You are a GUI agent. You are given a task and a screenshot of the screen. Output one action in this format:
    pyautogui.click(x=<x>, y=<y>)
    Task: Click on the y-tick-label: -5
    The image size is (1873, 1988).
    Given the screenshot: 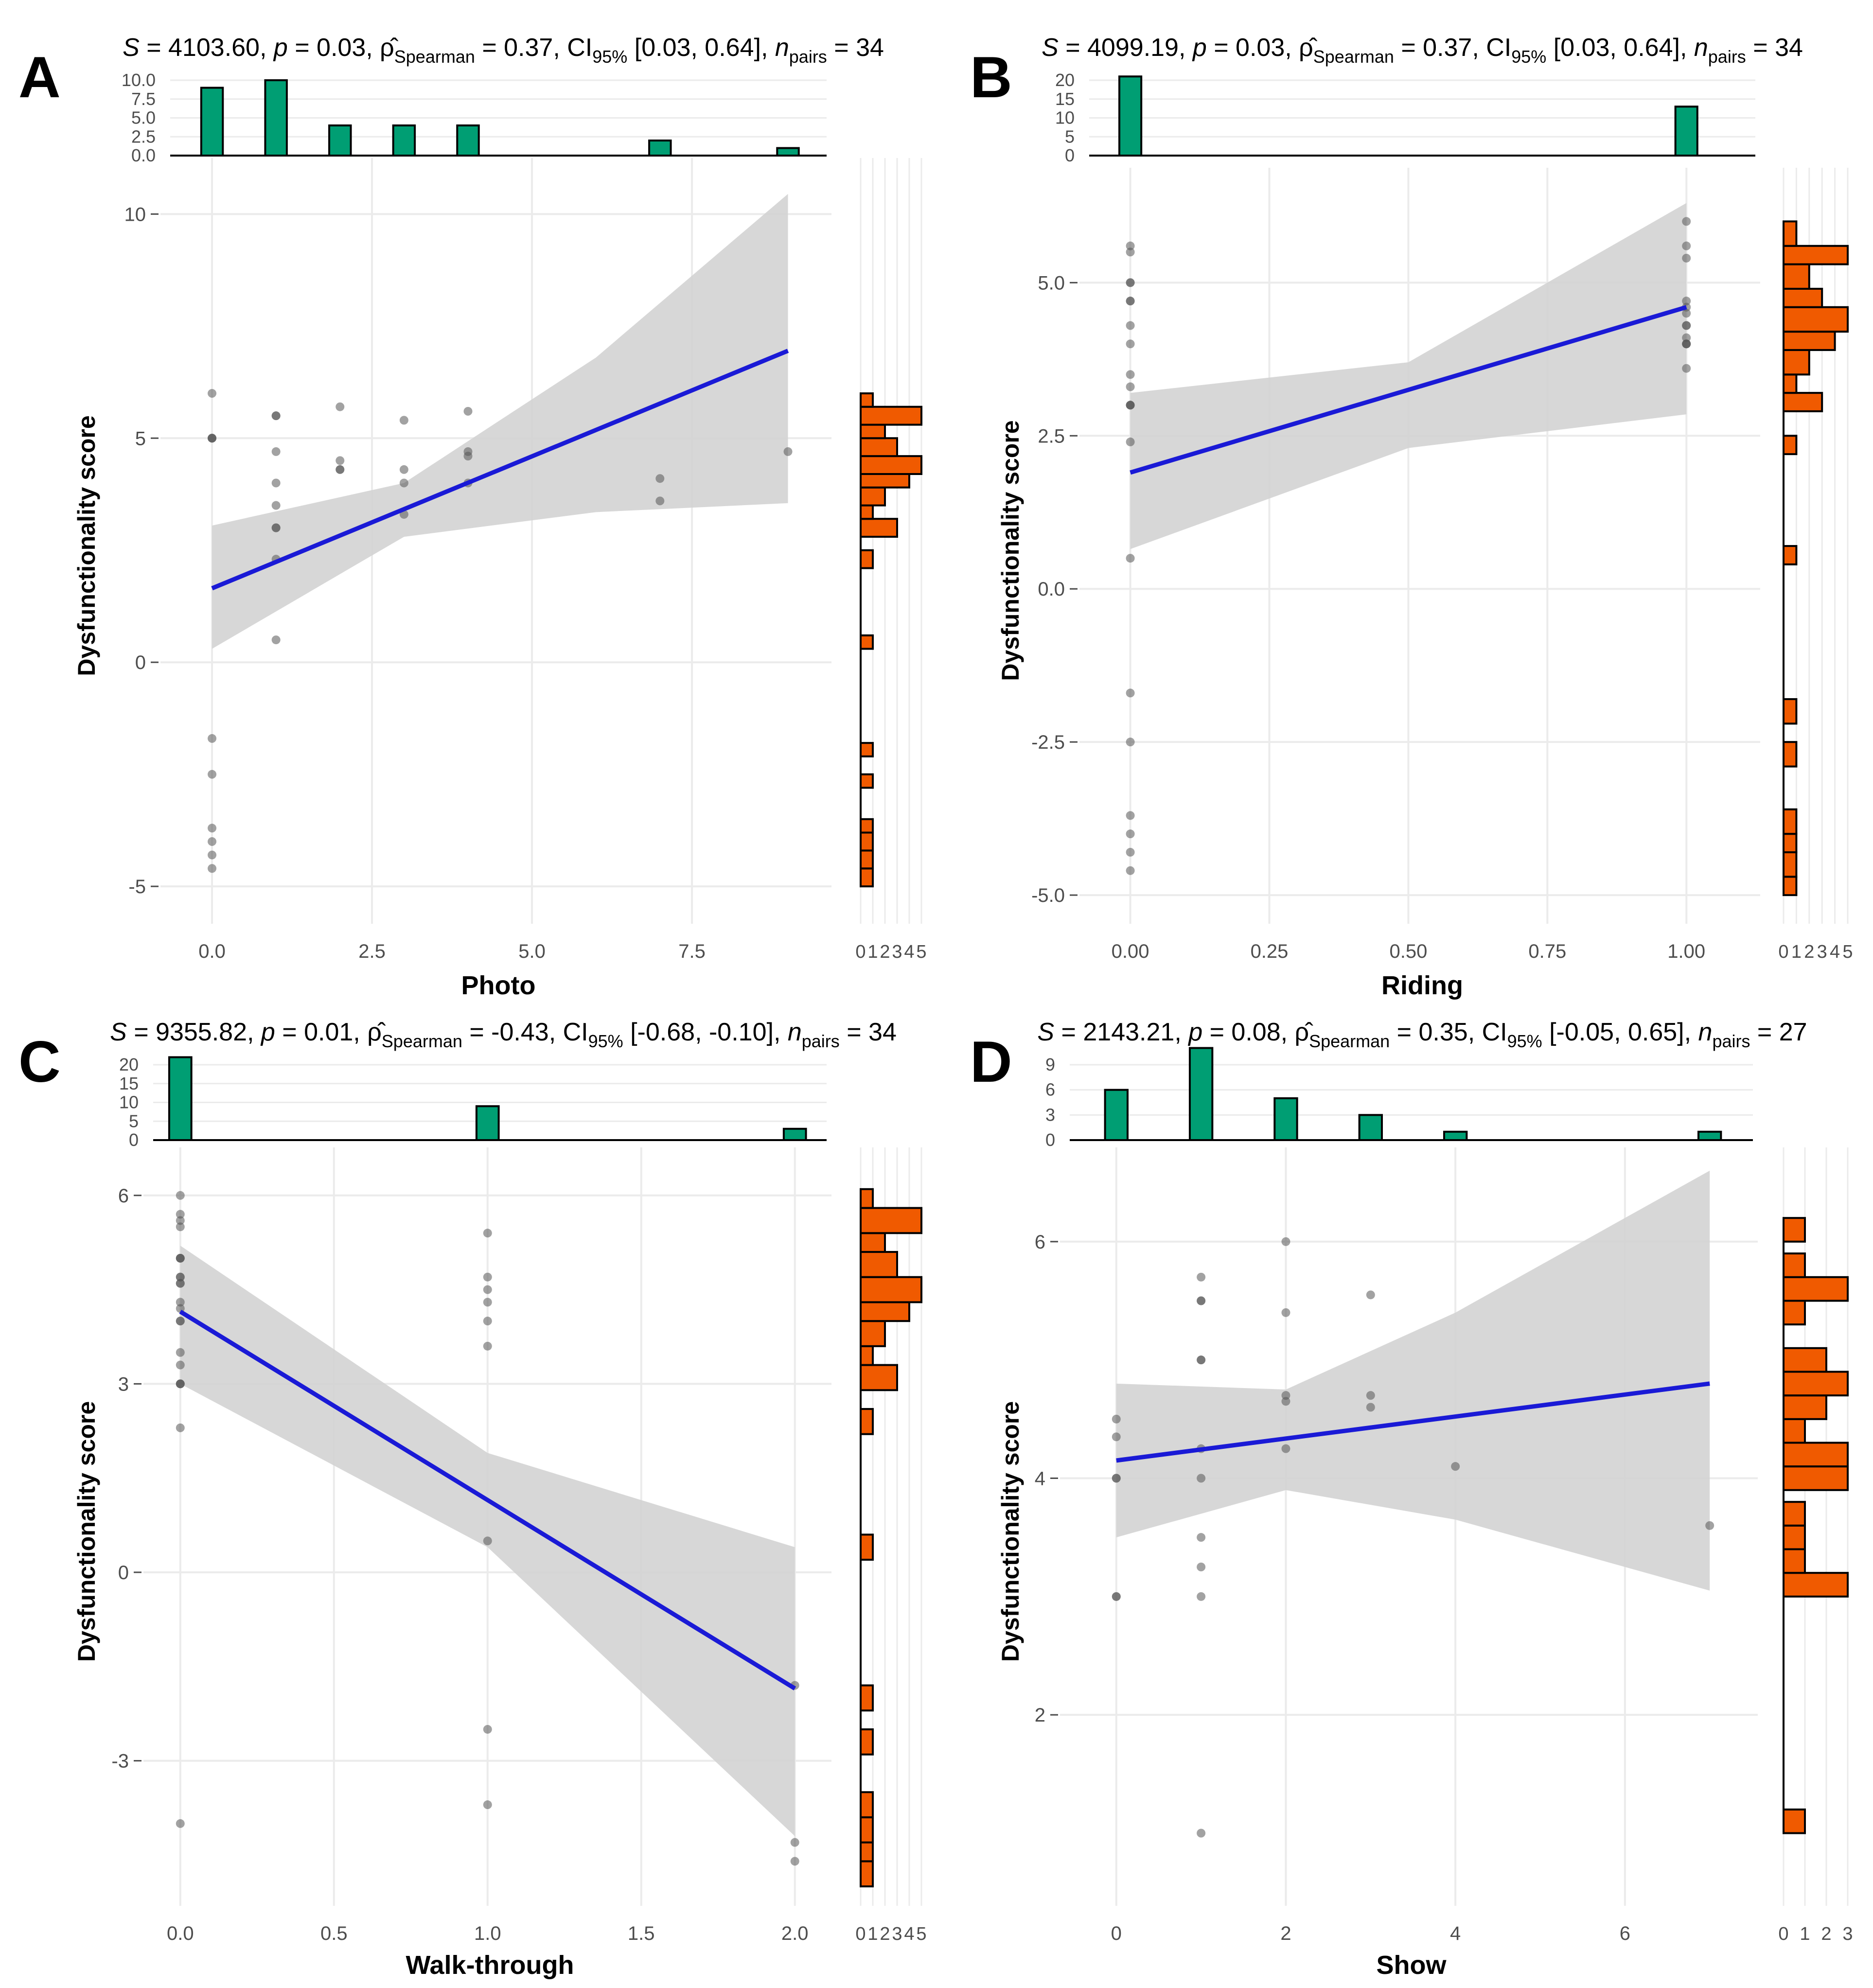 What is the action you would take?
    pyautogui.click(x=137, y=887)
    